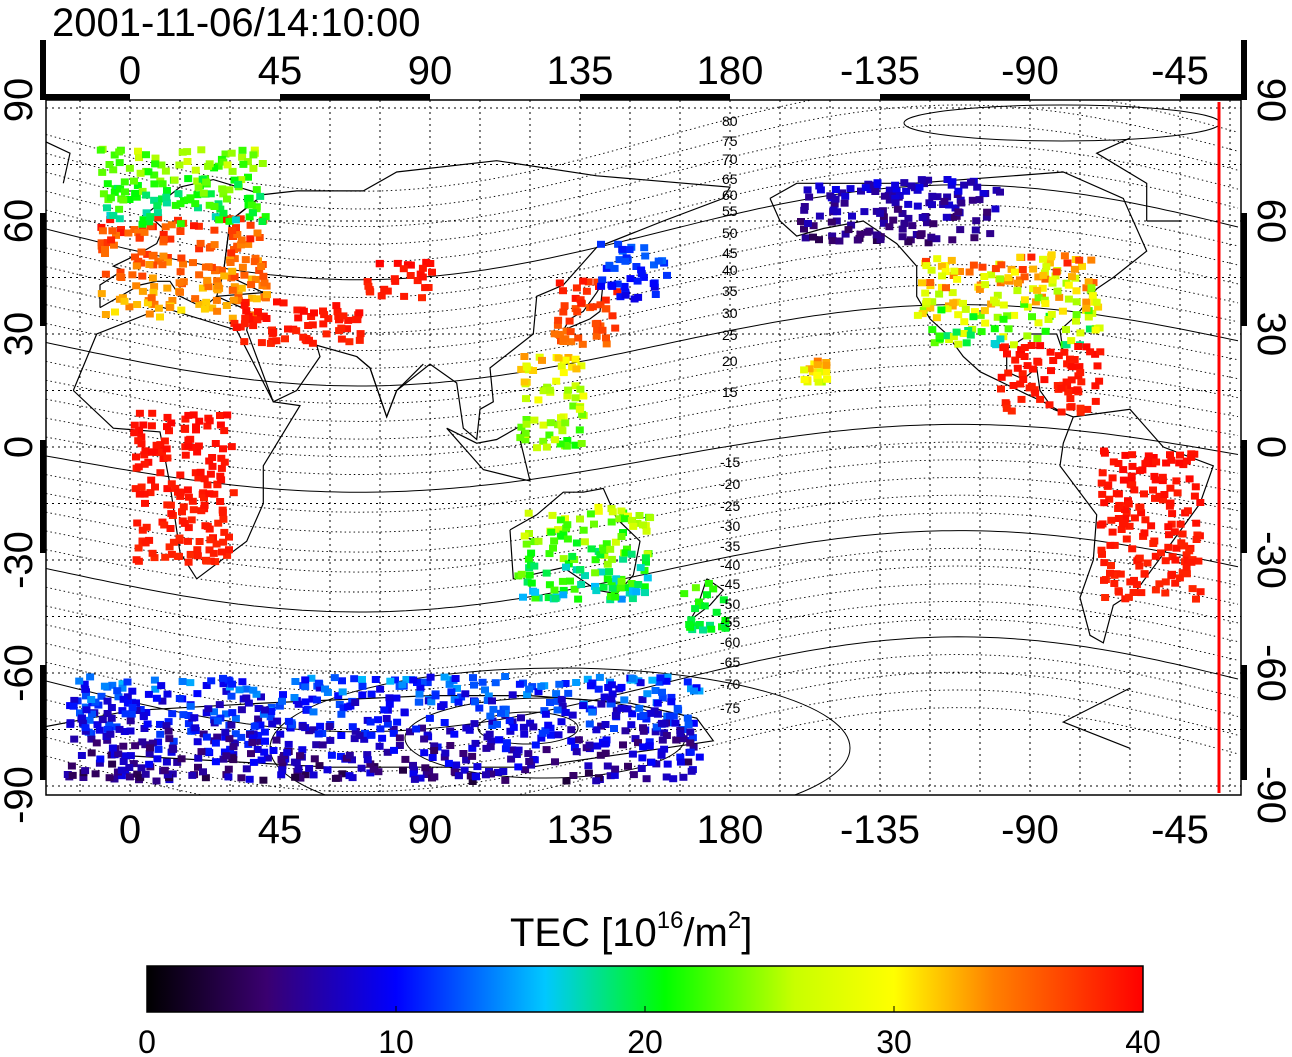  What do you see at coordinates (955, 97) in the screenshot?
I see `edge-bar-top` at bounding box center [955, 97].